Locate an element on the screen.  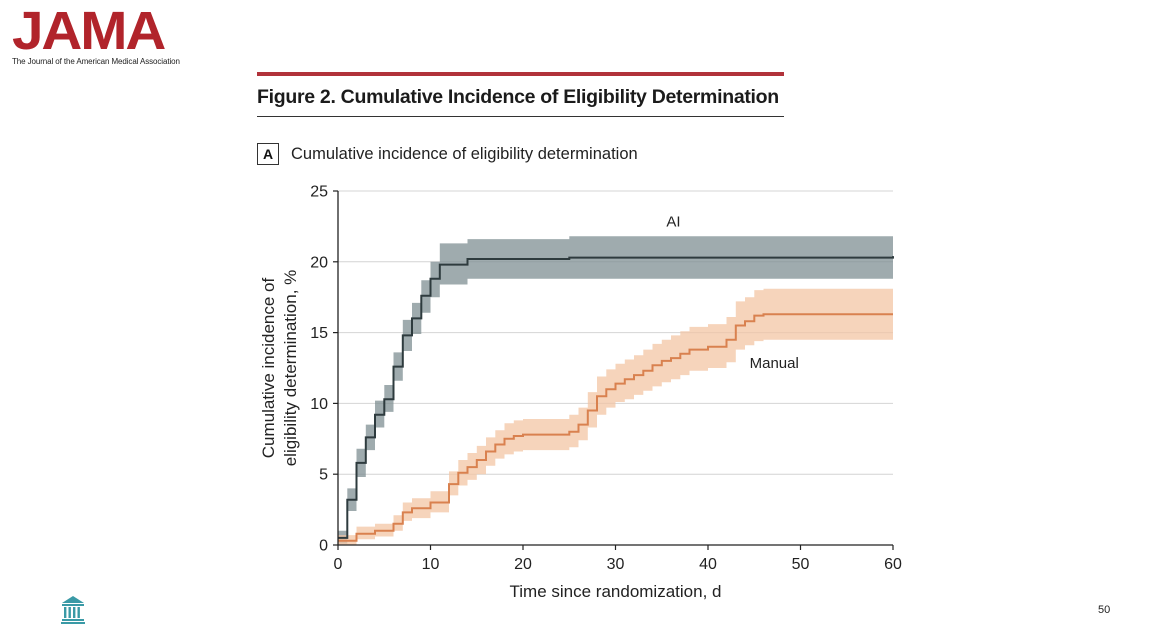
title-rule-top is located at coordinates (520, 74).